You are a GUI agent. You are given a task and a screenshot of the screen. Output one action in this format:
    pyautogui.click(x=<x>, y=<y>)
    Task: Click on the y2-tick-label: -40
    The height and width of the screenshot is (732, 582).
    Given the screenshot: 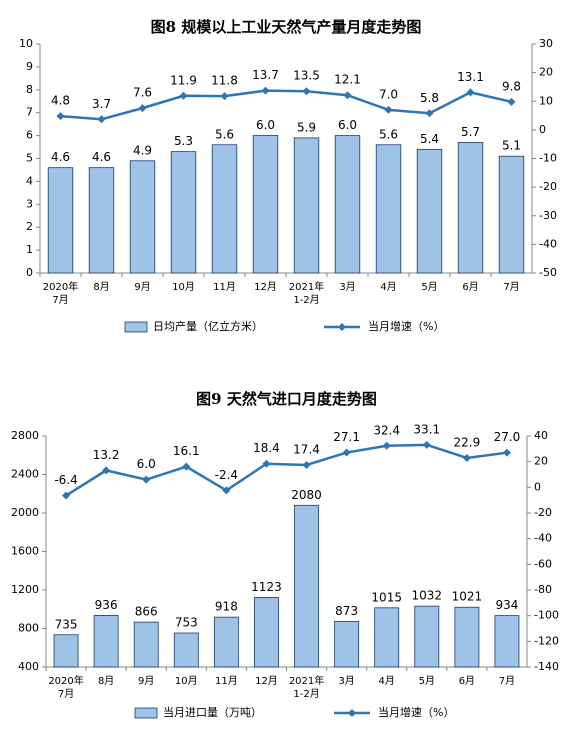 What is the action you would take?
    pyautogui.click(x=543, y=538)
    